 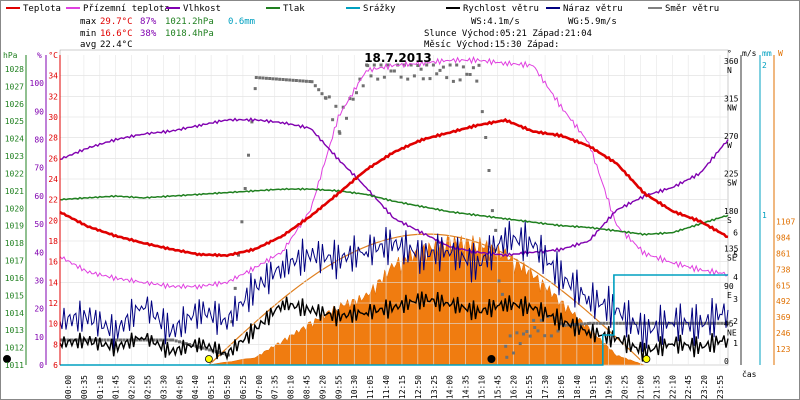 What do you see at coordinates (126, 9) in the screenshot?
I see `legend-label: Přízemní teplota` at bounding box center [126, 9].